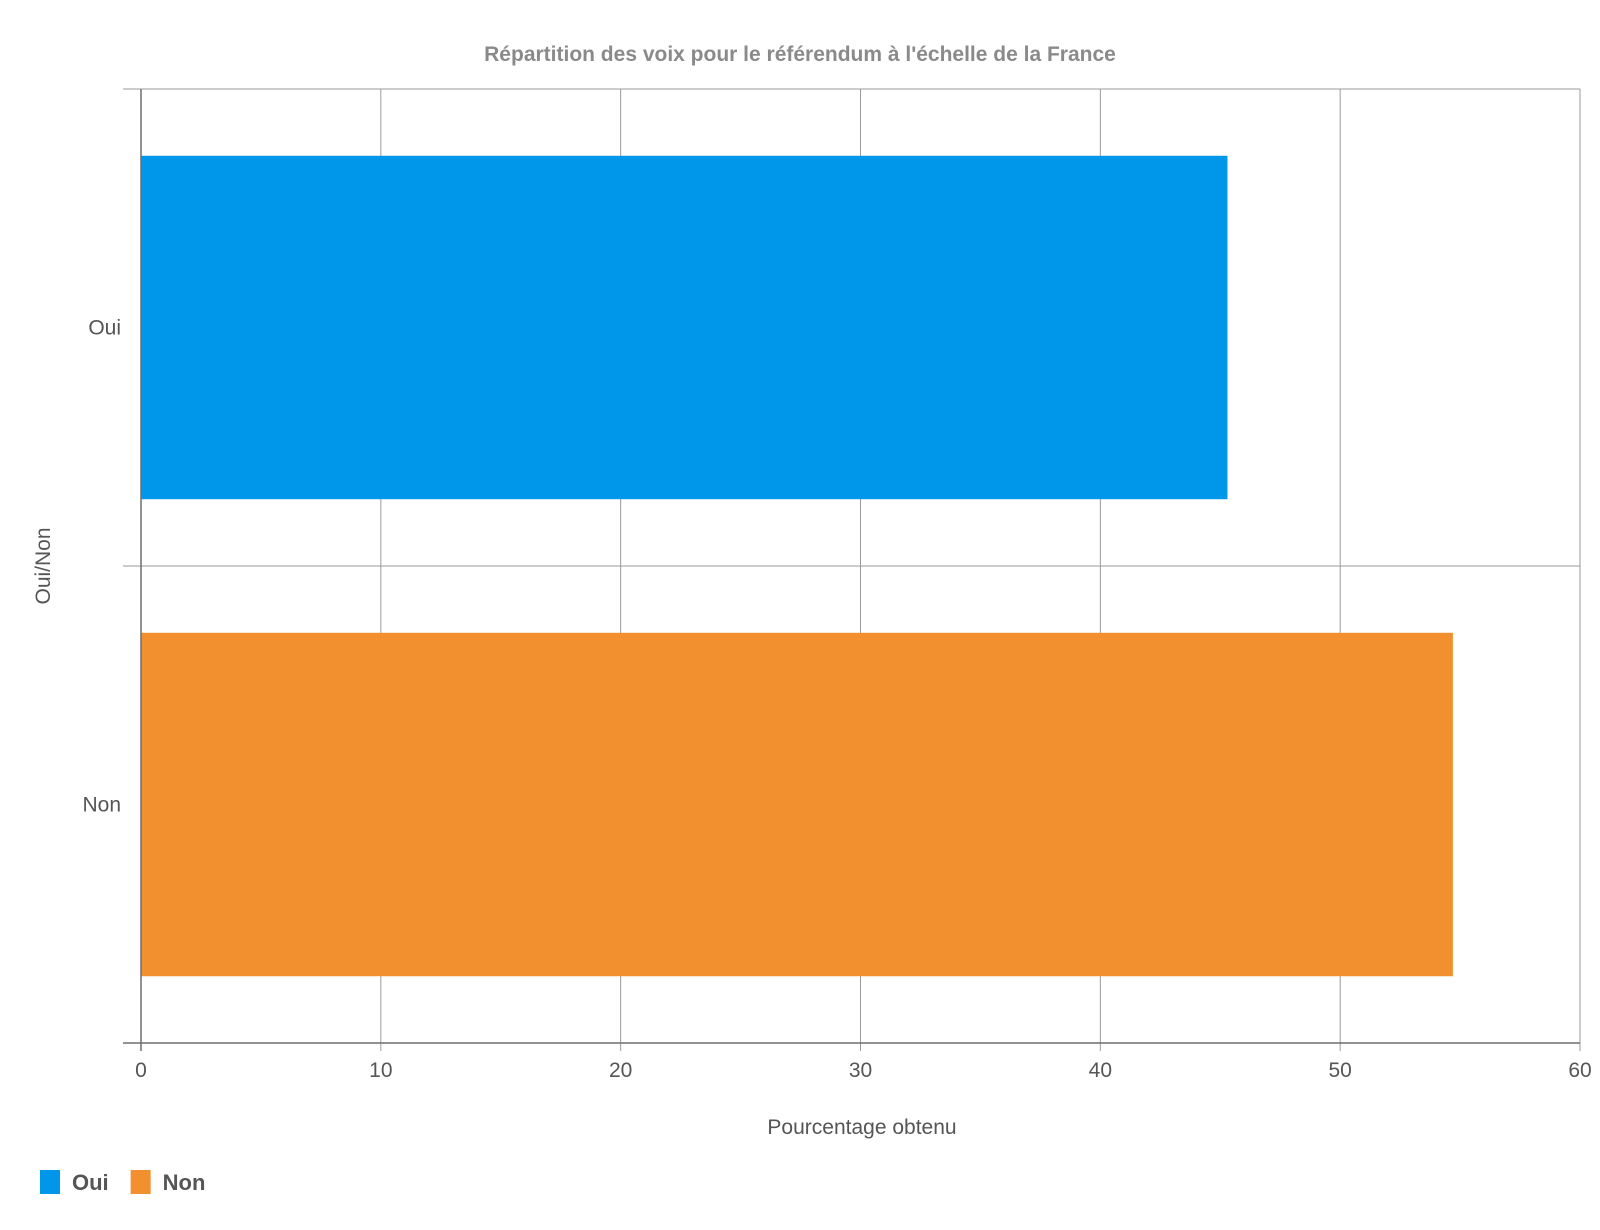 This screenshot has width=1600, height=1230. What do you see at coordinates (1339, 1070) in the screenshot?
I see `x-tick-label: 50` at bounding box center [1339, 1070].